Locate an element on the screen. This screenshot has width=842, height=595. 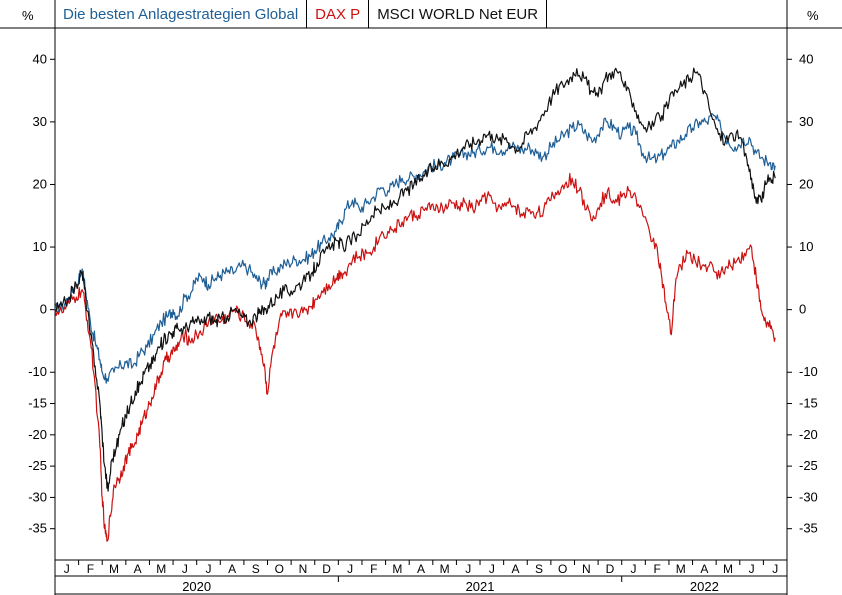
y-tick-label-left: -10 is located at coordinates (37, 371).